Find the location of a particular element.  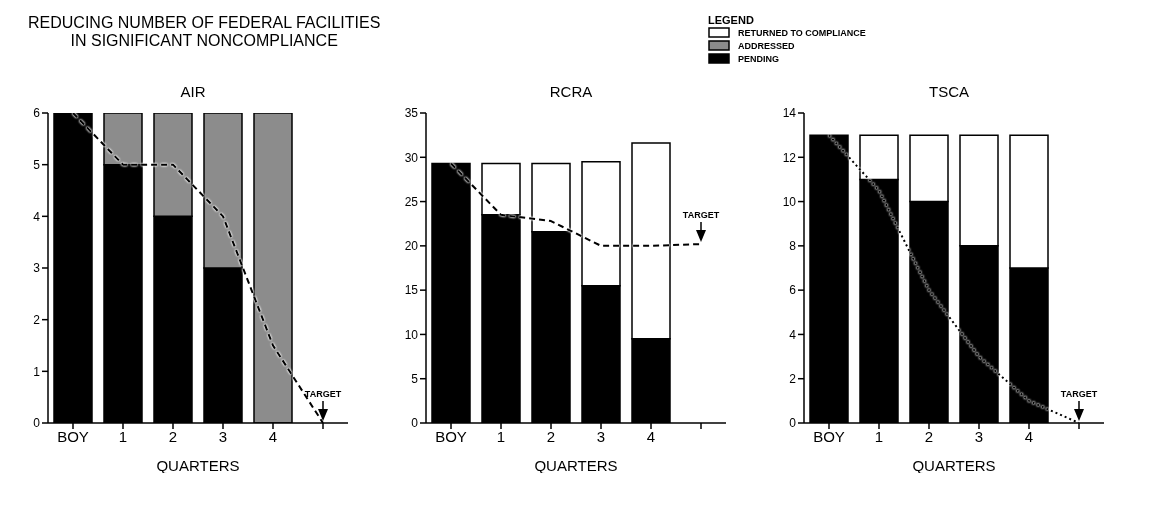

y-tick-label: 14 is located at coordinates (789, 113).